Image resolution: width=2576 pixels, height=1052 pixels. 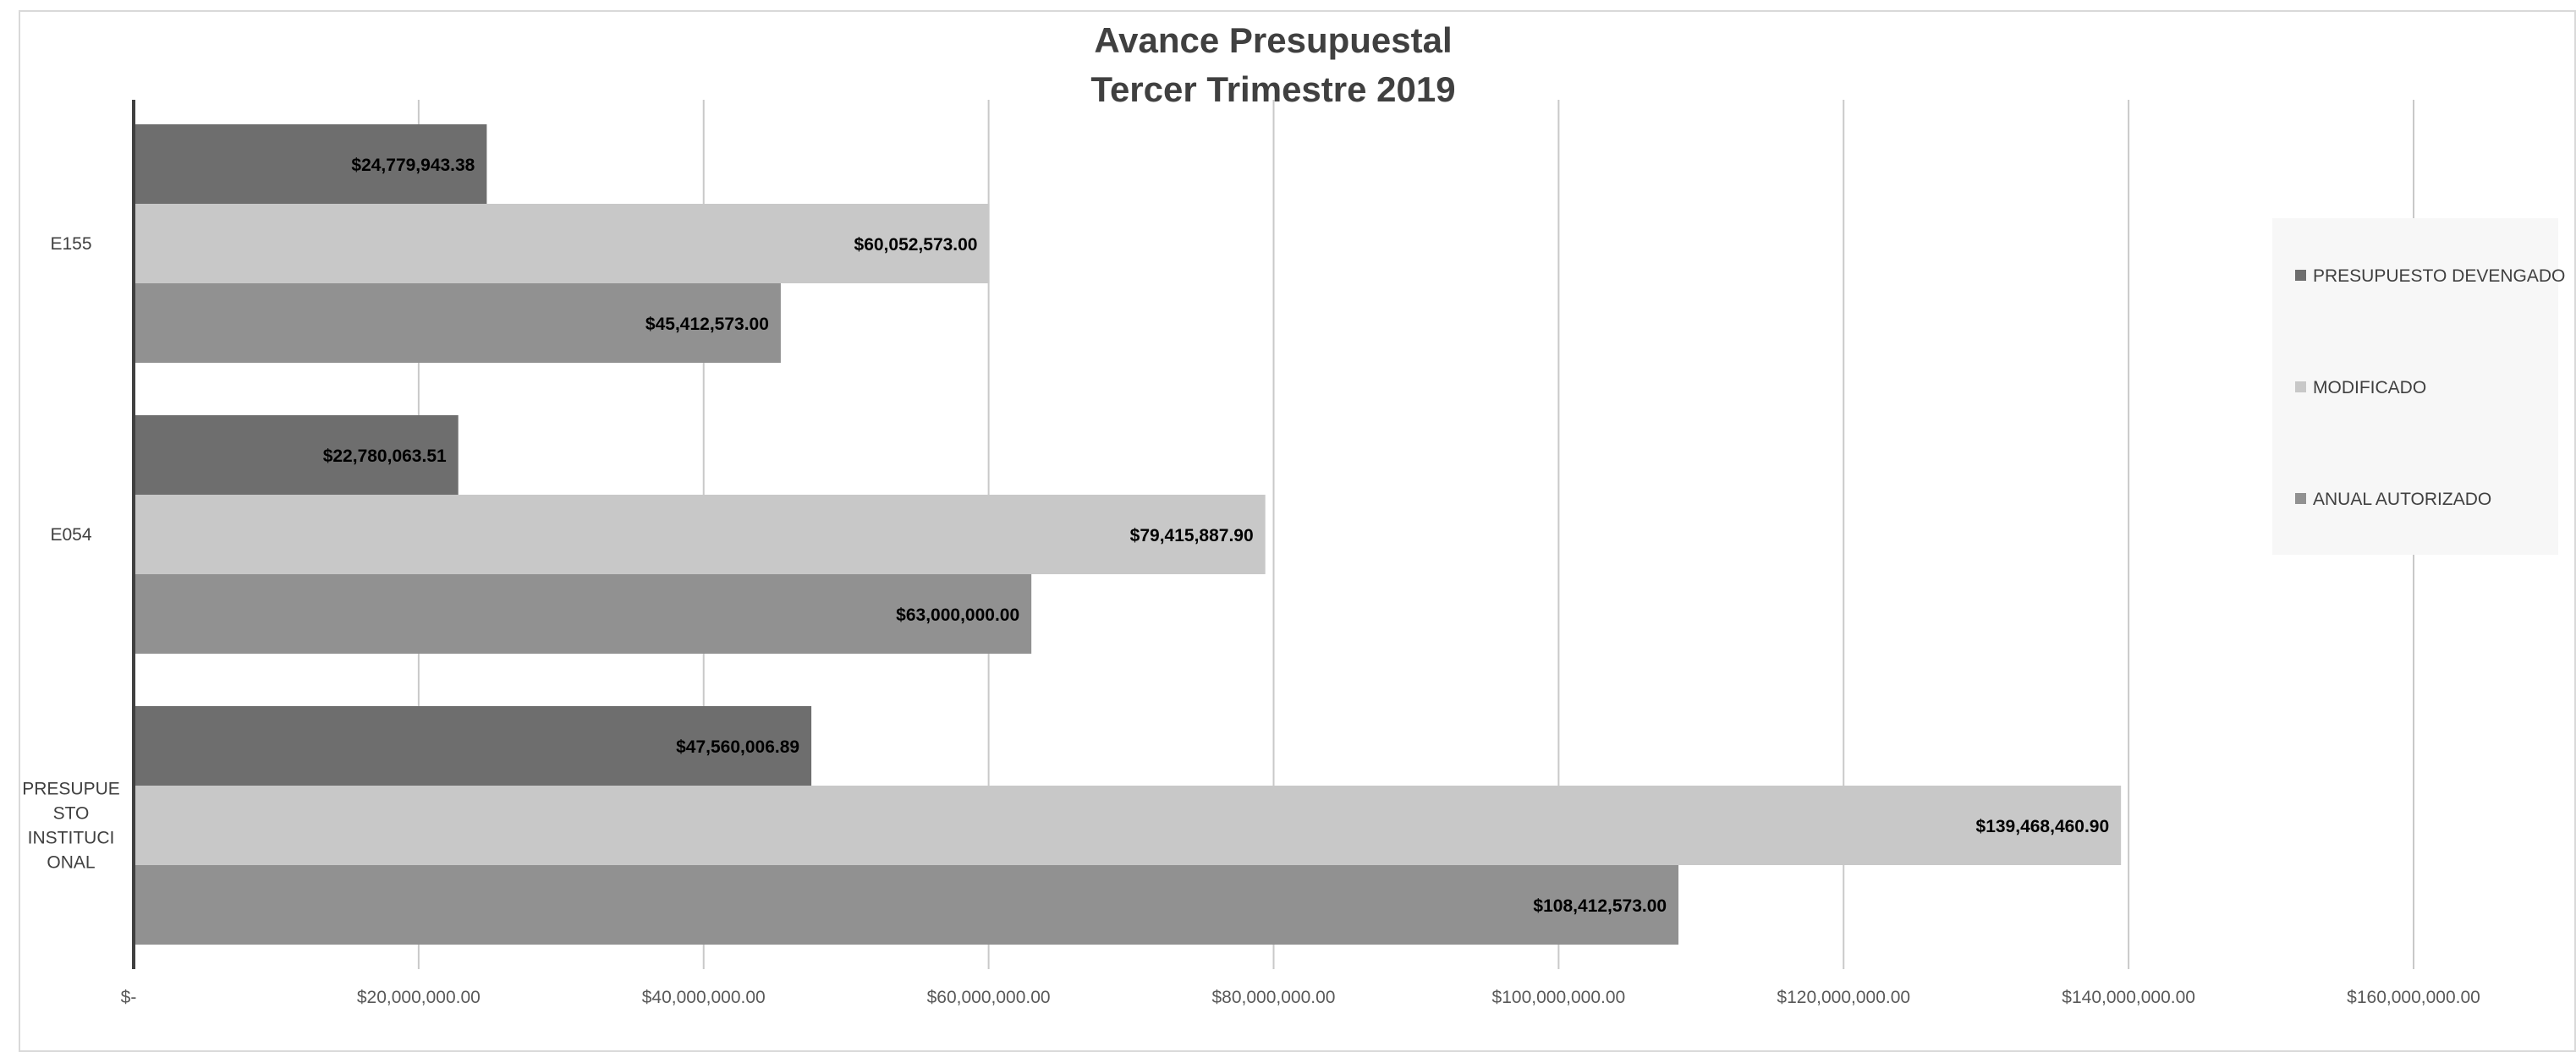 What do you see at coordinates (71, 814) in the screenshot?
I see `category-label: STO` at bounding box center [71, 814].